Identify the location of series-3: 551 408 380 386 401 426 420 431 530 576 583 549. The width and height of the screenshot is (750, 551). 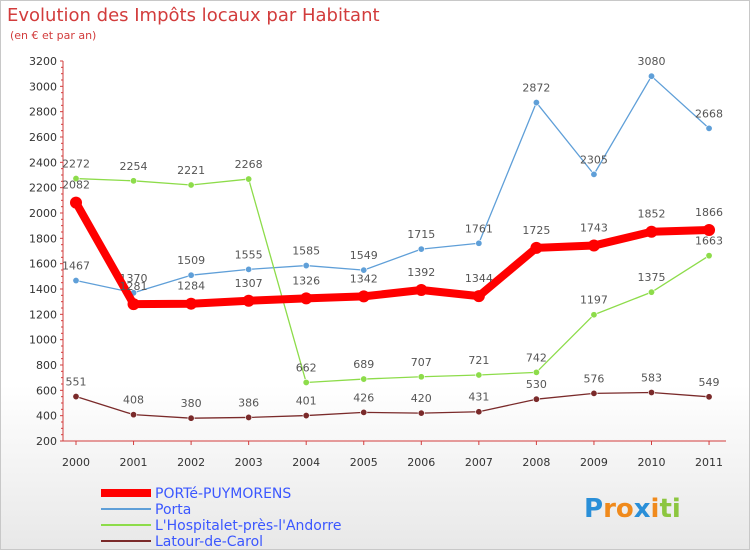
(393, 396).